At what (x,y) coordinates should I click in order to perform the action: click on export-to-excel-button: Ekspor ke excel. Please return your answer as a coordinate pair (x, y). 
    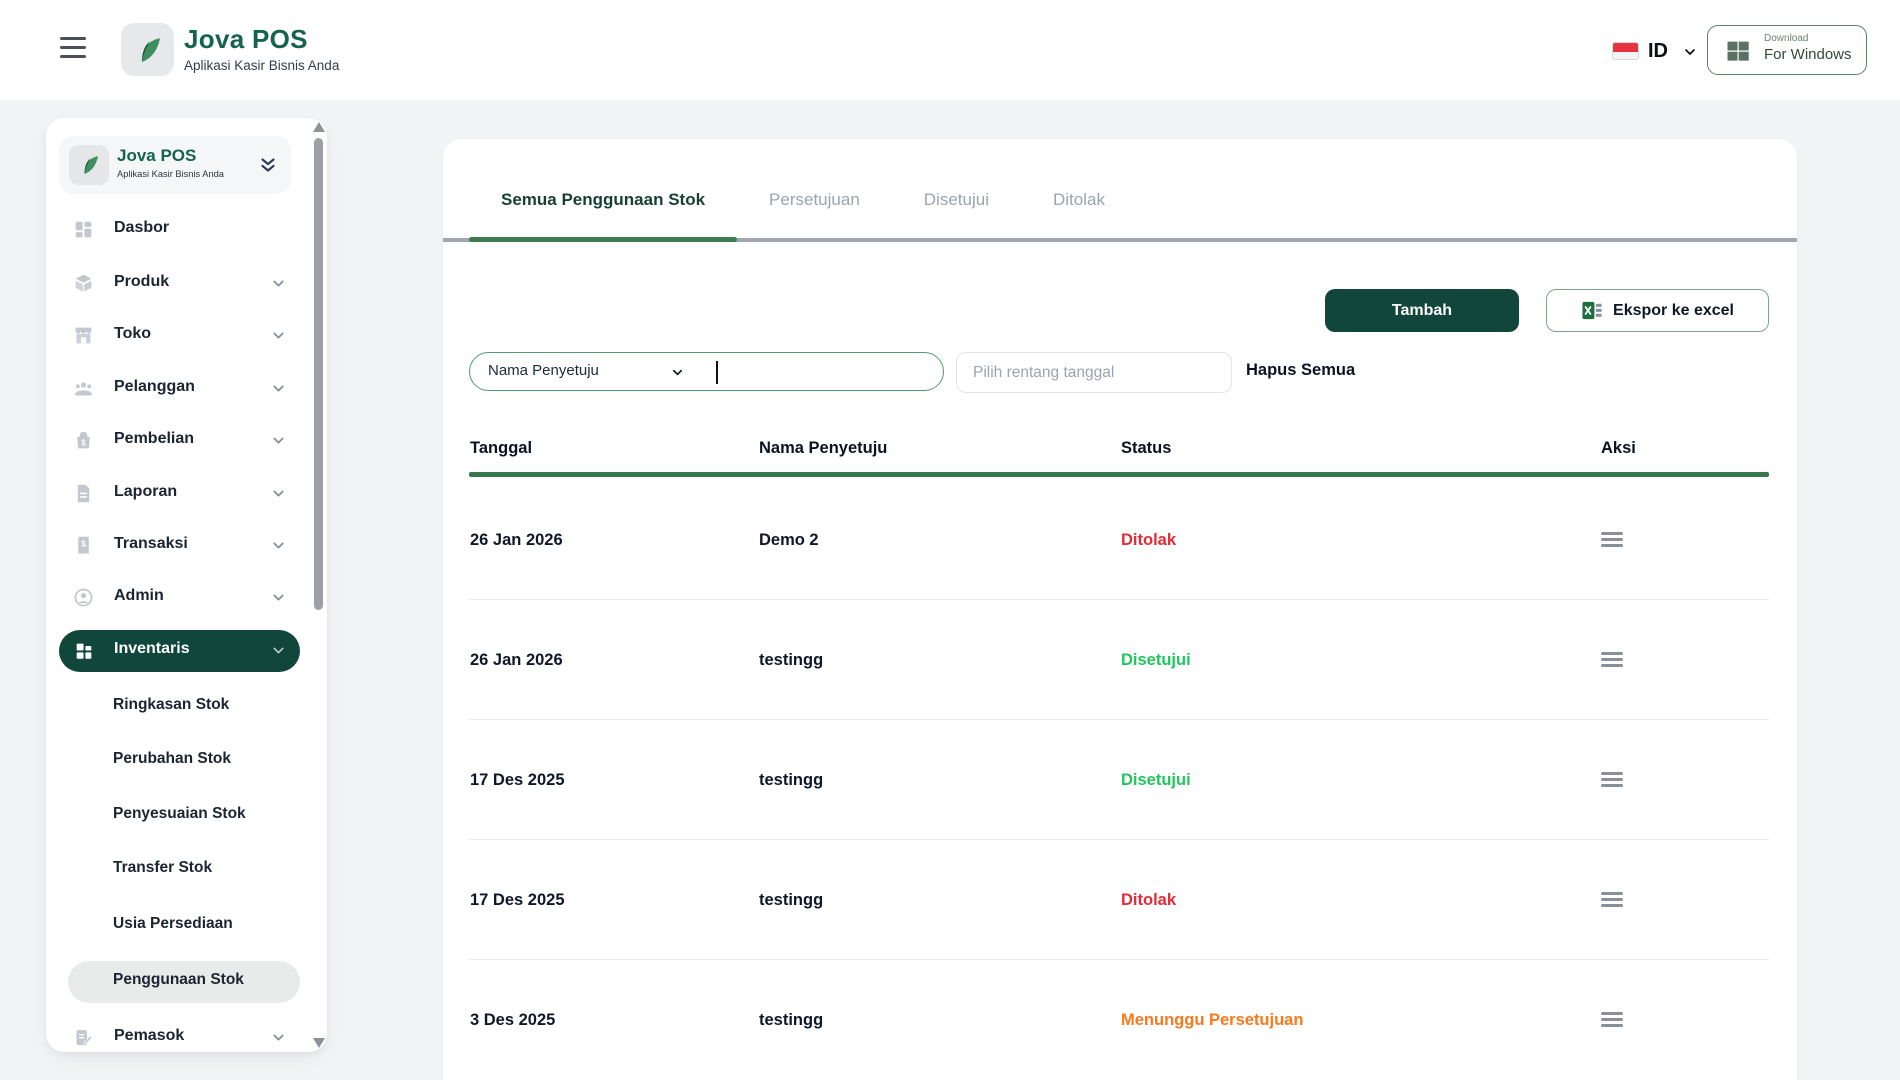
    Looking at the image, I should click on (1657, 310).